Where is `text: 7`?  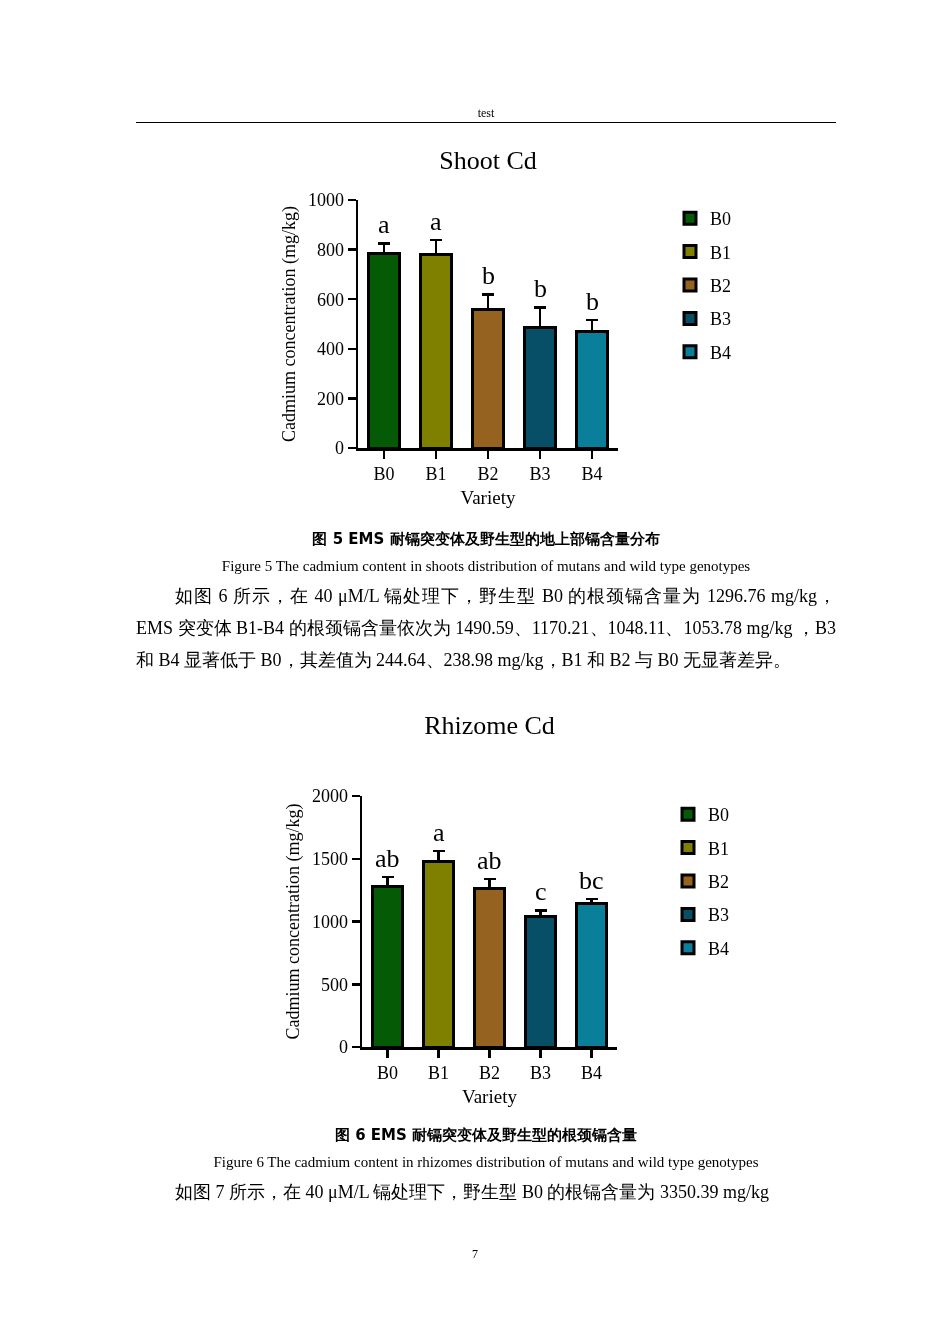
text: 7 is located at coordinates (475, 1254).